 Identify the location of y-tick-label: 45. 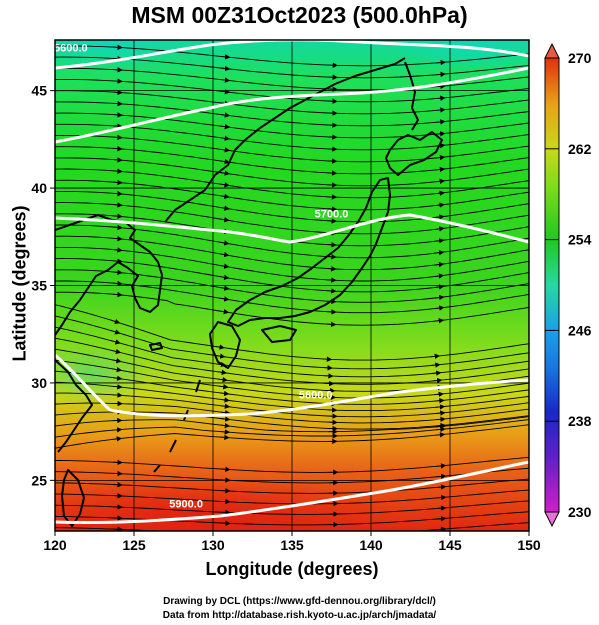
(39, 91).